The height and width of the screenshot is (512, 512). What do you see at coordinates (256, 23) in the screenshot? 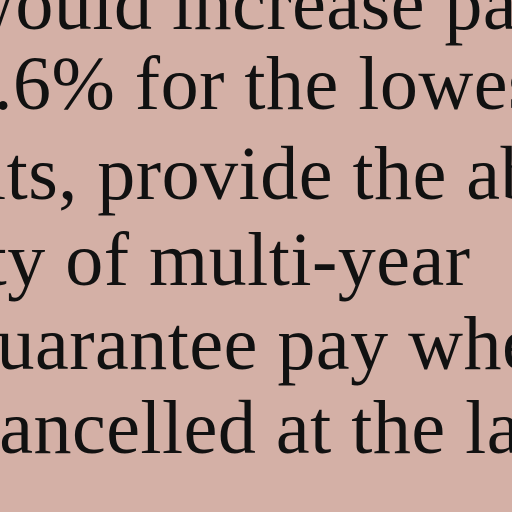
I see `text-line-1: would increase pay` at bounding box center [256, 23].